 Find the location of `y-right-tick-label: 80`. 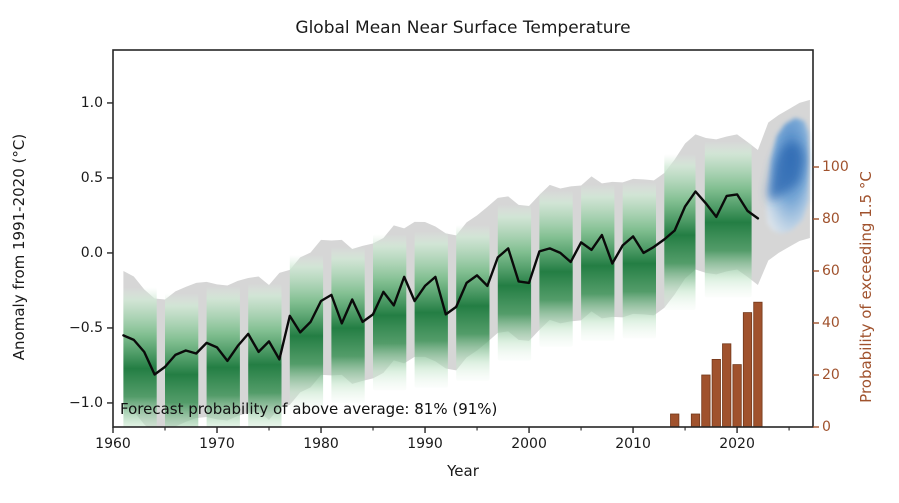

y-right-tick-label: 80 is located at coordinates (831, 219).